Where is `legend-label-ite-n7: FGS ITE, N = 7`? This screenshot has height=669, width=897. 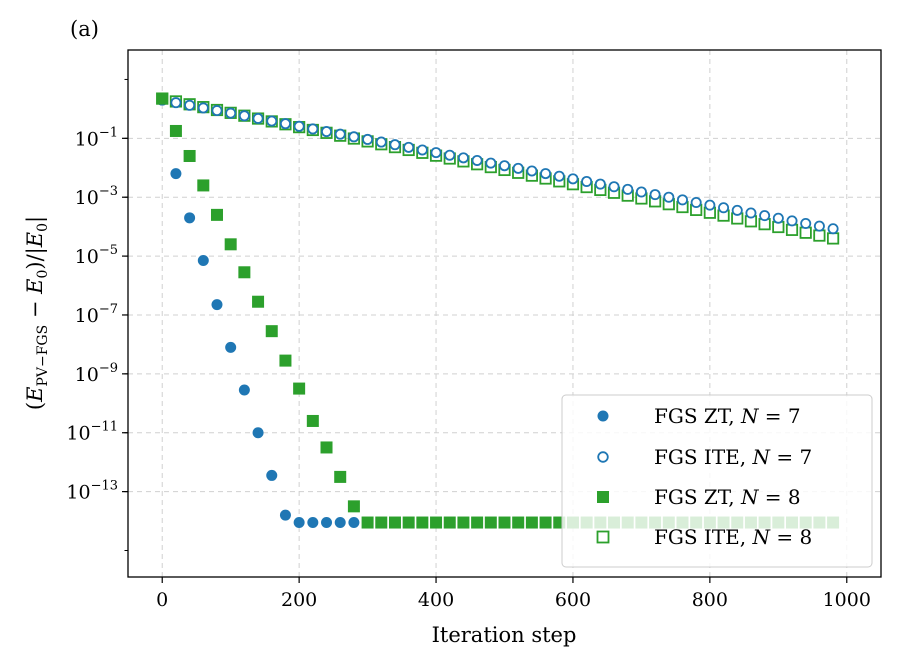 legend-label-ite-n7: FGS ITE, N = 7 is located at coordinates (733, 457).